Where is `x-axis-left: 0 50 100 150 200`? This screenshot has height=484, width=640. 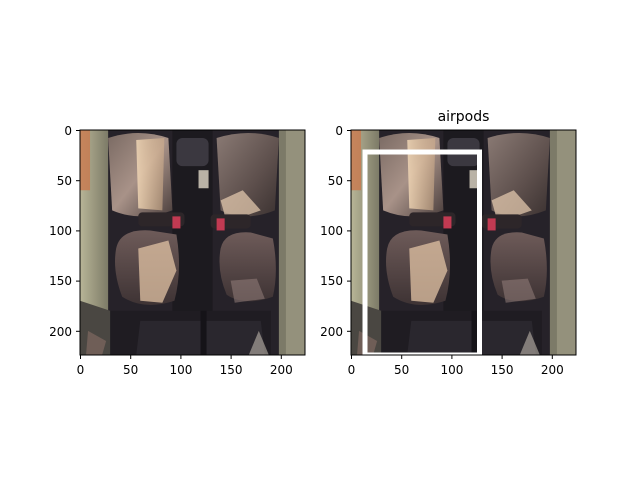
x-axis-left: 0 50 100 150 200 is located at coordinates (185, 366).